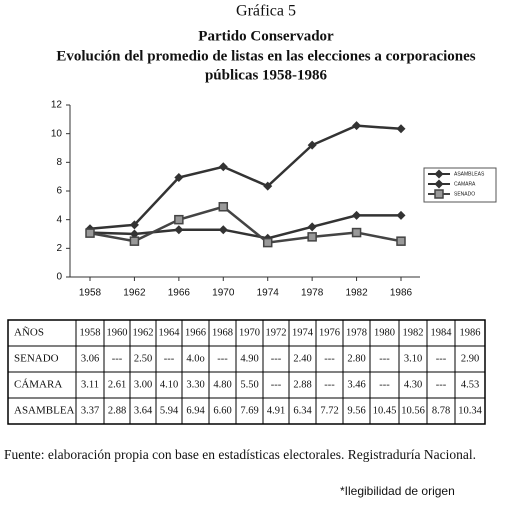 The height and width of the screenshot is (510, 531). What do you see at coordinates (222, 332) in the screenshot?
I see `table-header-cell: 1968` at bounding box center [222, 332].